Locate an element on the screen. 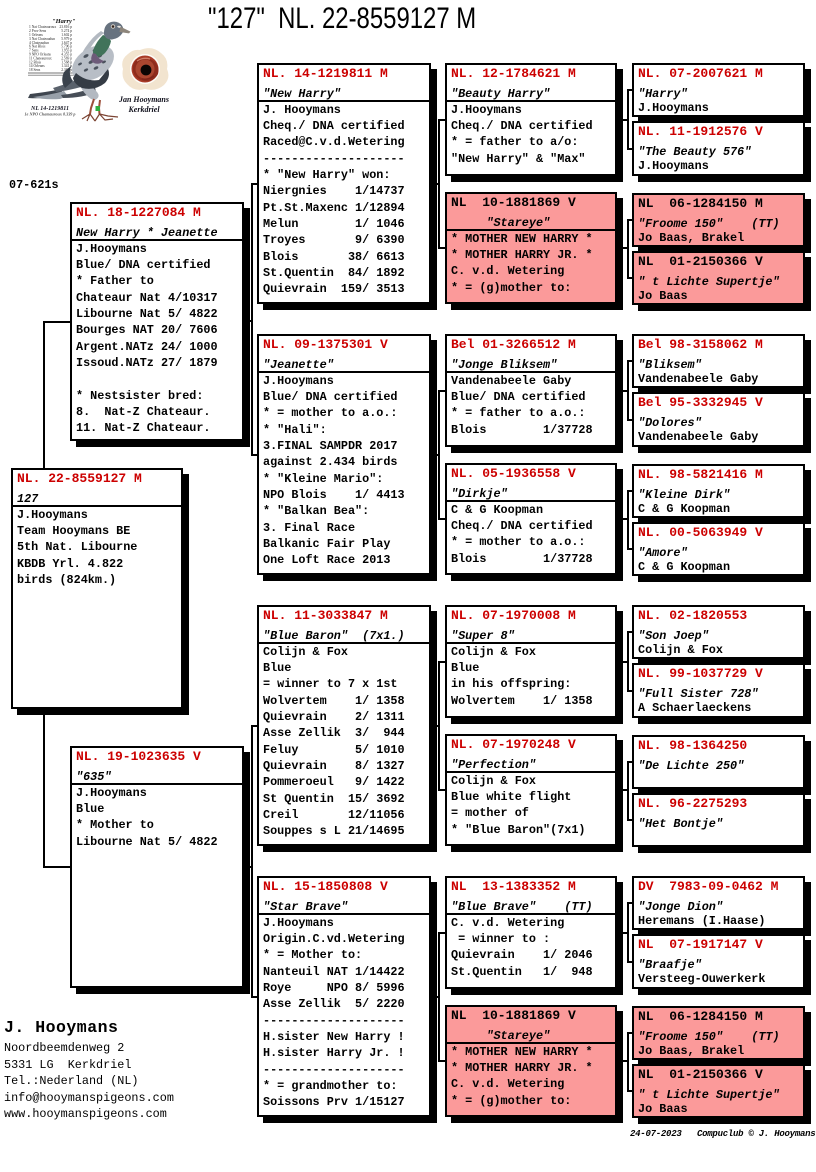 The width and height of the screenshot is (816, 1172). svg-text: 1 Orleans is located at coordinates (36, 35).